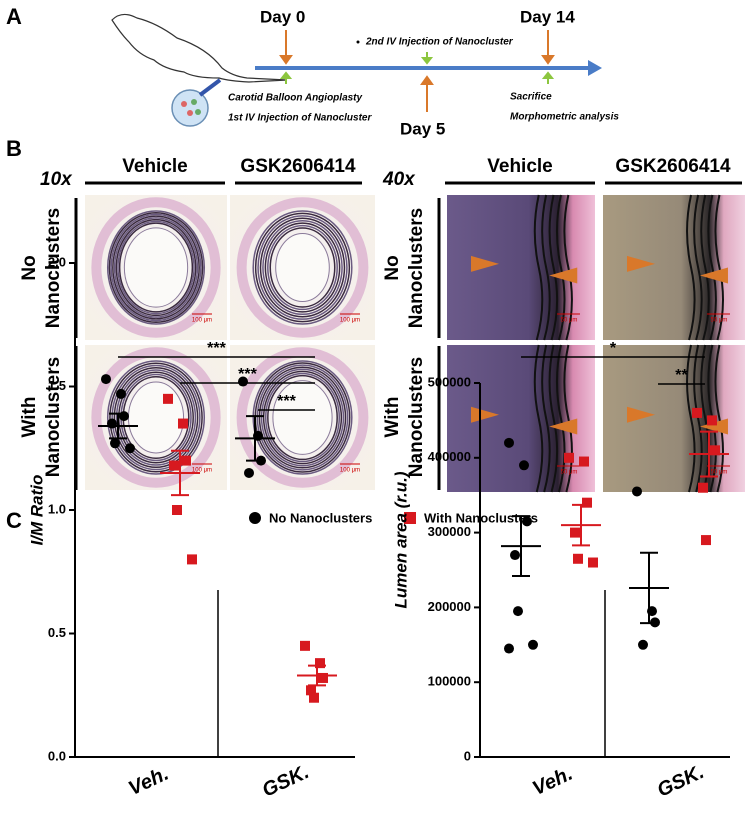 Image resolution: width=747 pixels, height=817 pixels. What do you see at coordinates (417, 68) in the screenshot?
I see `event-arrows` at bounding box center [417, 68].